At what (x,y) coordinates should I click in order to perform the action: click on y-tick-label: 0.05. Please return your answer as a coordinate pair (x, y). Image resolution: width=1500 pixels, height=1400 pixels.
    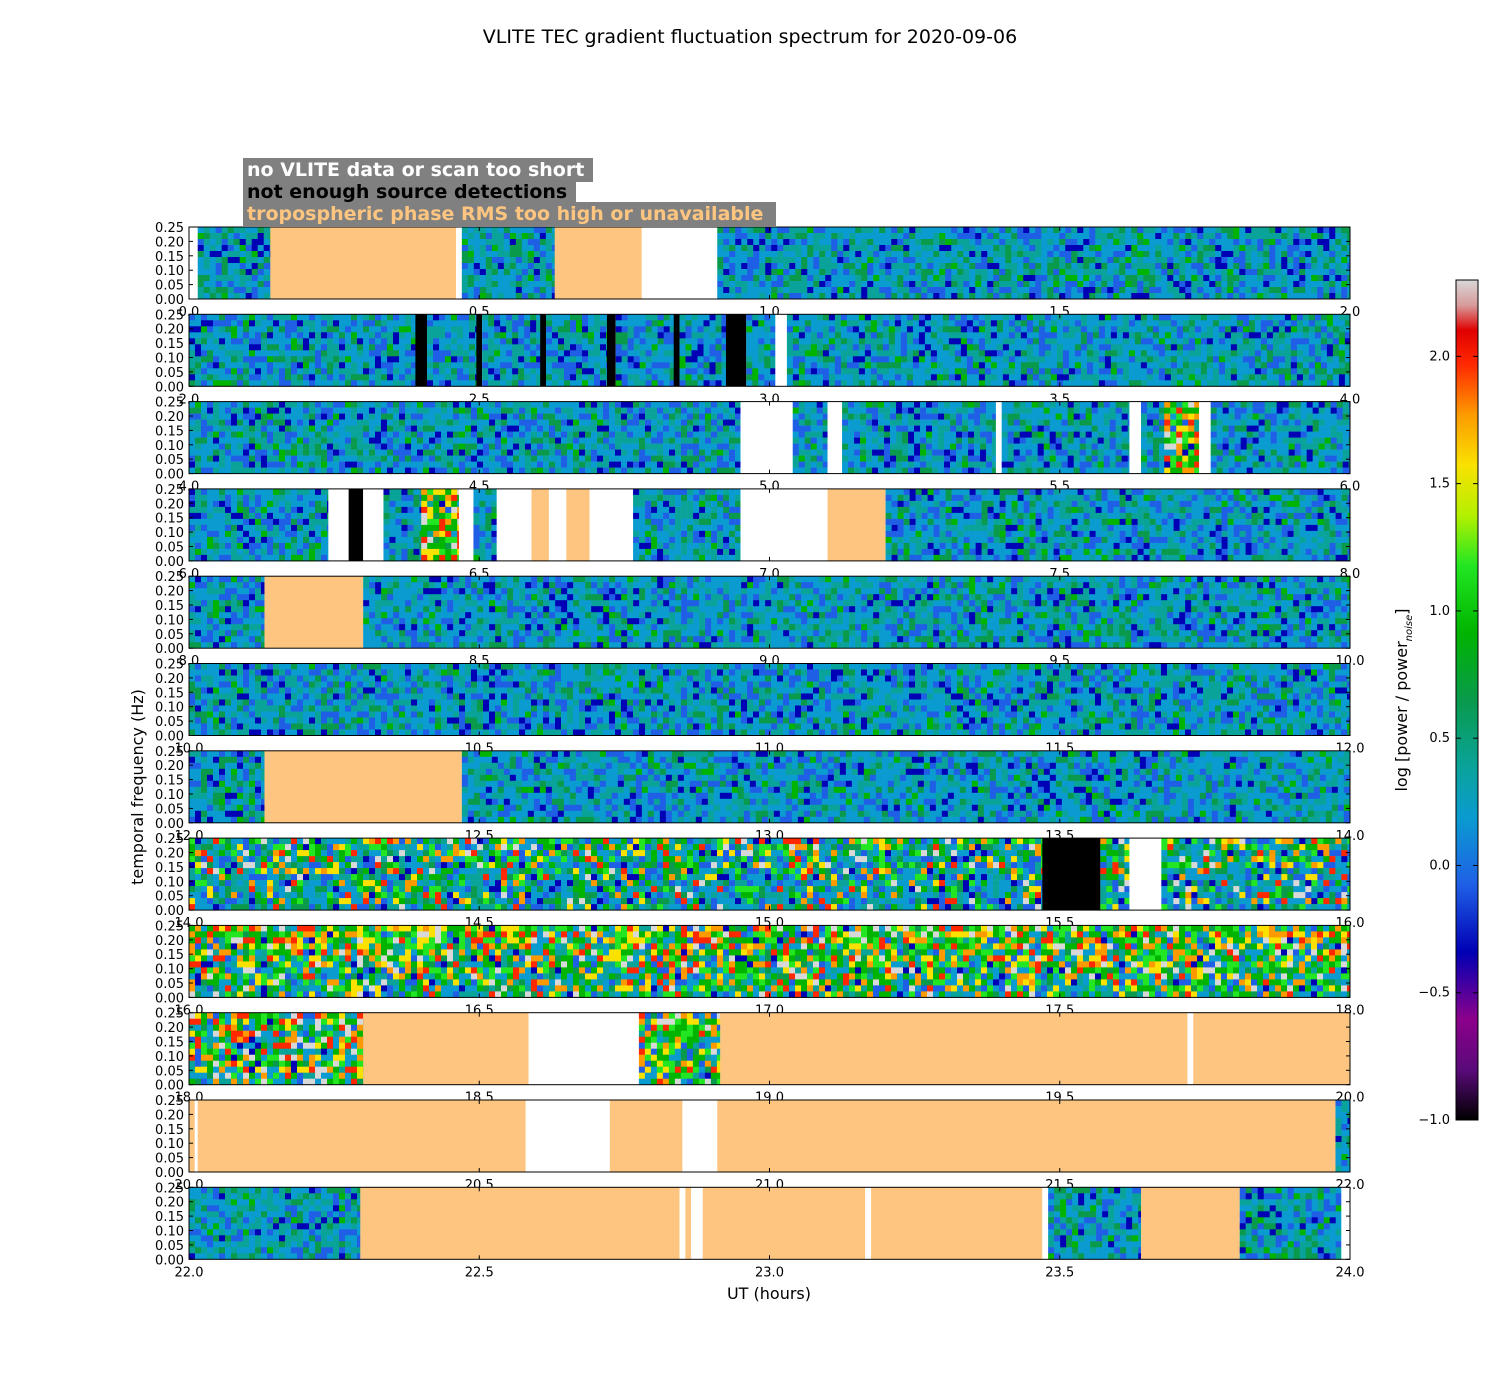
    Looking at the image, I should click on (169, 286).